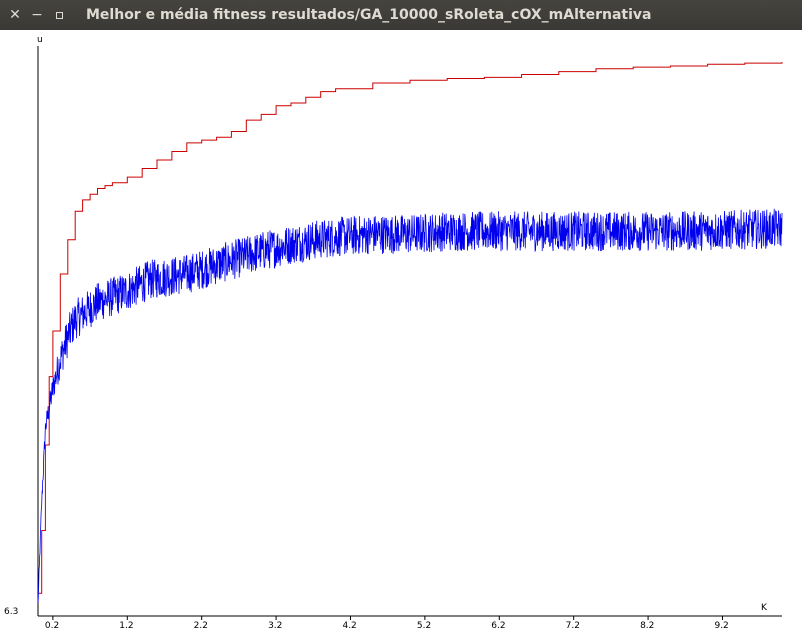  What do you see at coordinates (126, 625) in the screenshot?
I see `x-tick-label: 1.2` at bounding box center [126, 625].